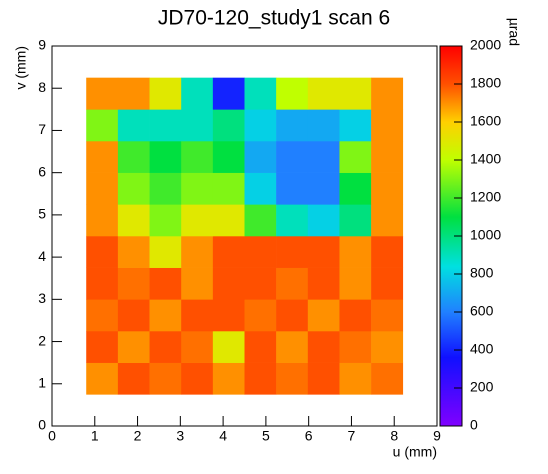 This screenshot has height=474, width=548. I want to click on z-tick-label: 600, so click(482, 311).